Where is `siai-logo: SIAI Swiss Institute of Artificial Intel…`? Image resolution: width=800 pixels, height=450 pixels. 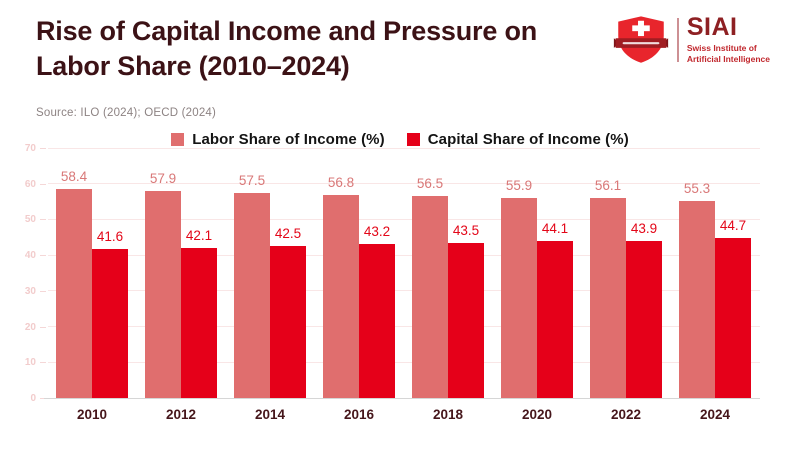
siai-logo: SIAI Swiss Institute of Artificial Intel… is located at coordinates (691, 40).